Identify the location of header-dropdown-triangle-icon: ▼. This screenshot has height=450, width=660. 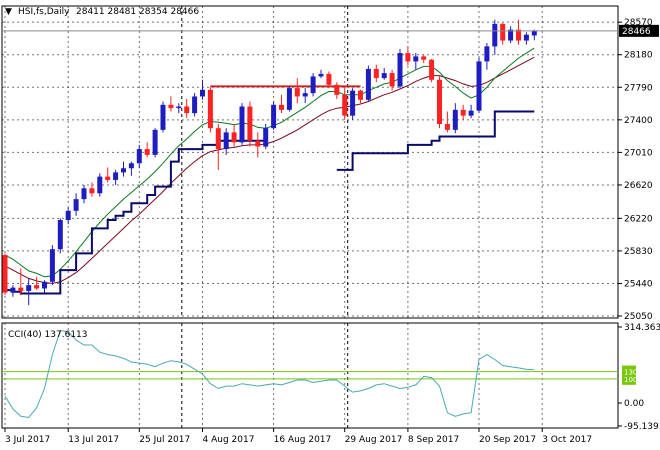
(8, 12).